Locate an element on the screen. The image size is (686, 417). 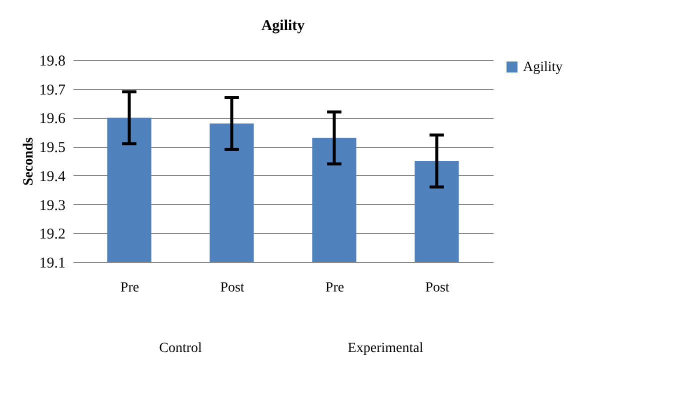
y-tick-label: 19.4 is located at coordinates (52, 176).